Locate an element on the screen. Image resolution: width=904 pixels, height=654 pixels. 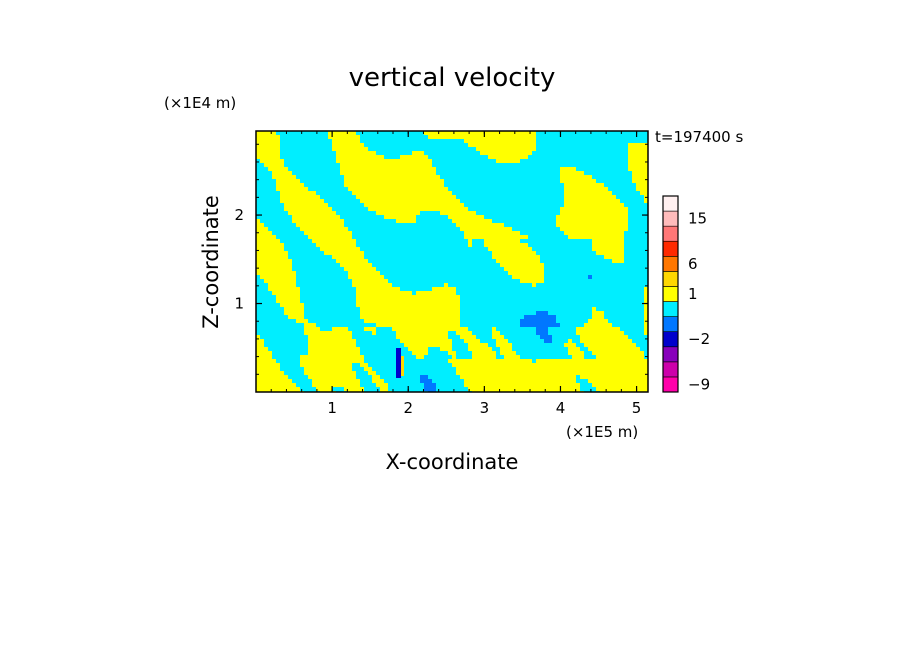
colorbar-label: 1 is located at coordinates (693, 294).